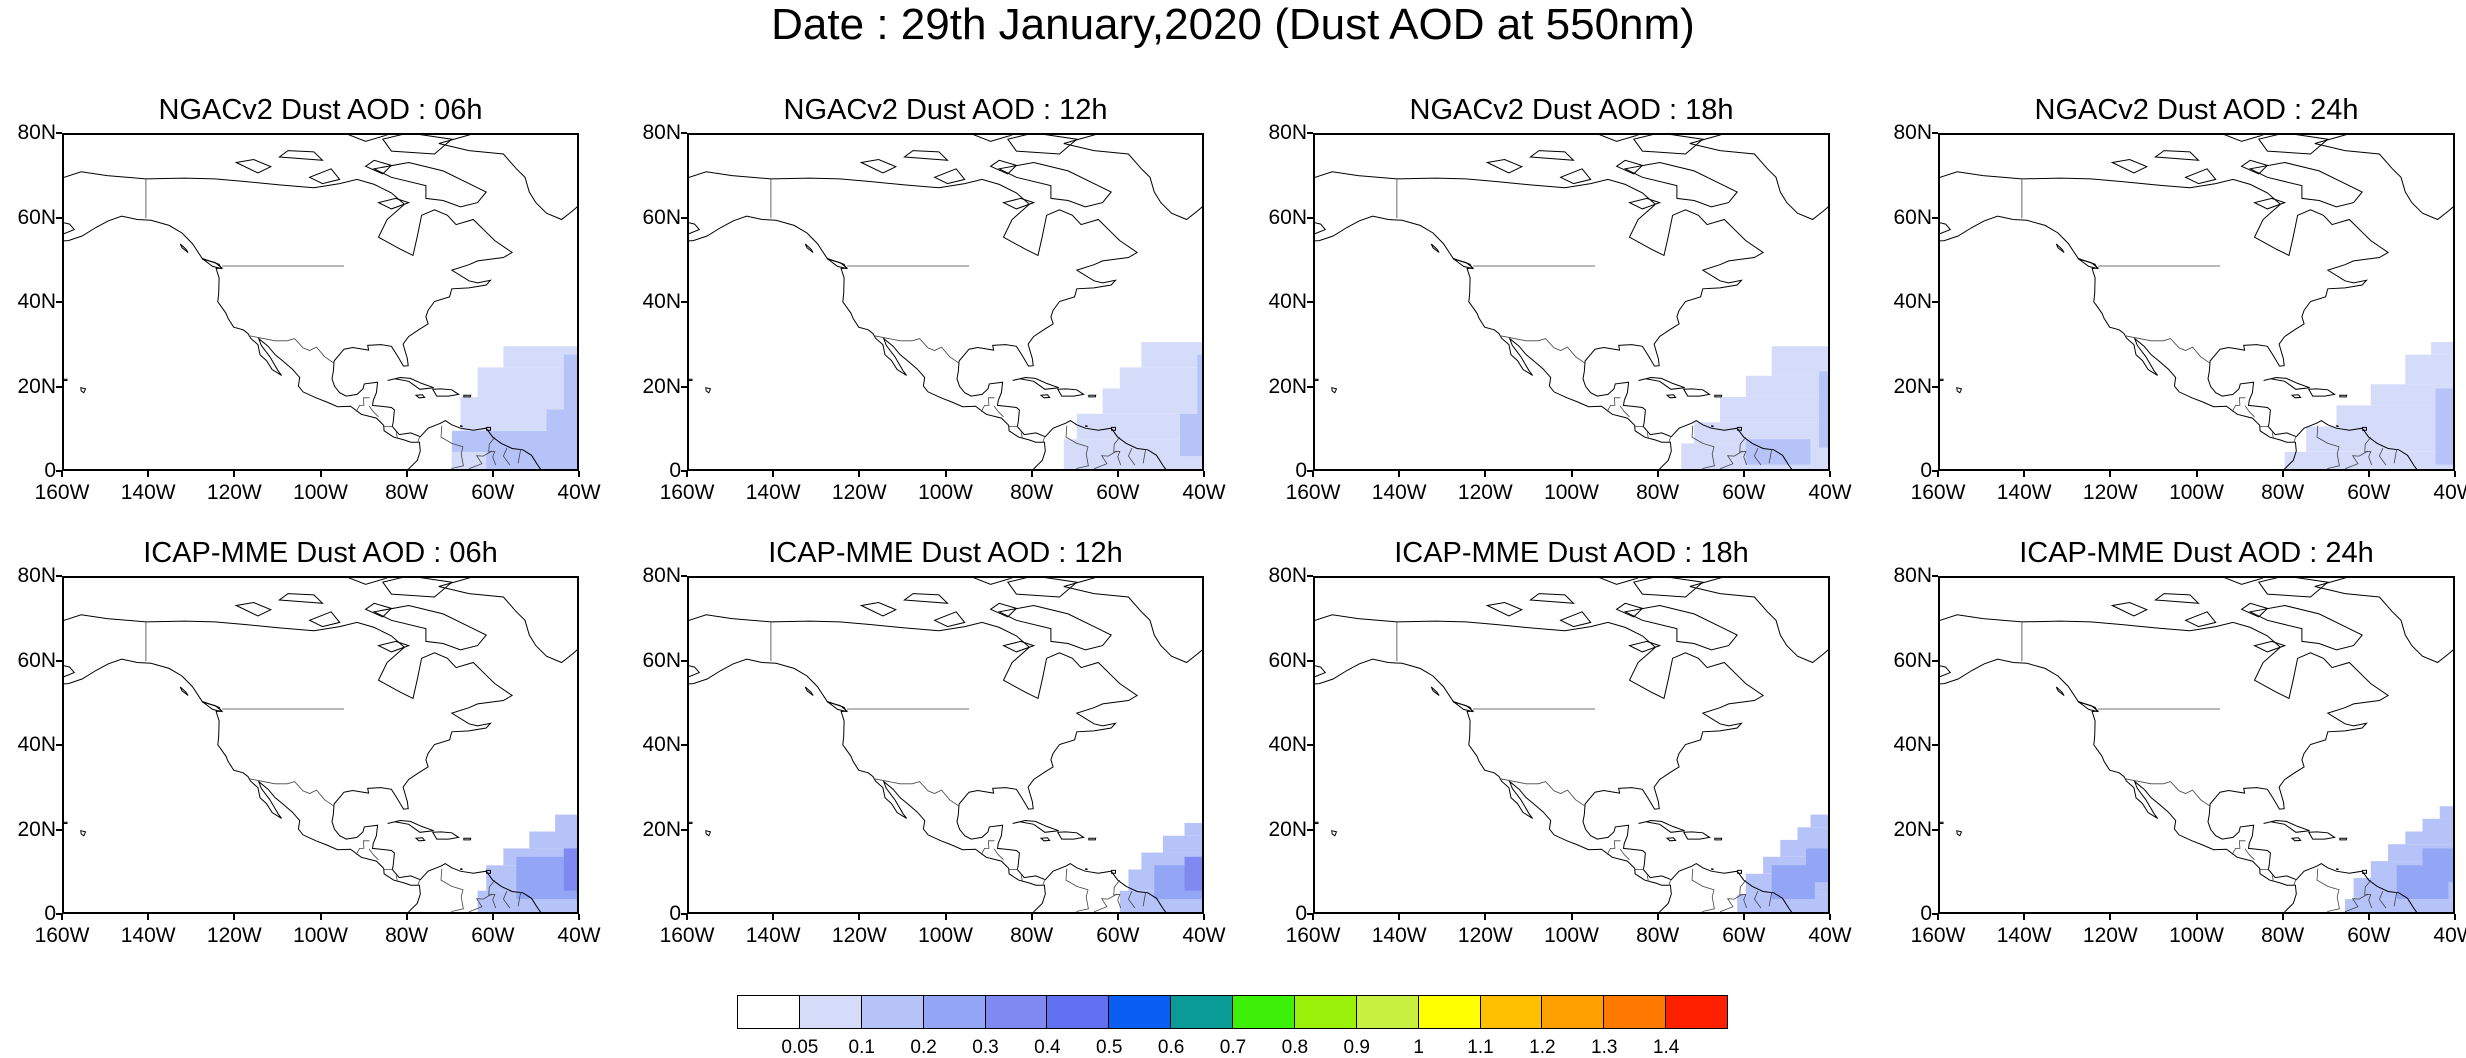  What do you see at coordinates (36, 217) in the screenshot?
I see `lat-tick-label: 60N` at bounding box center [36, 217].